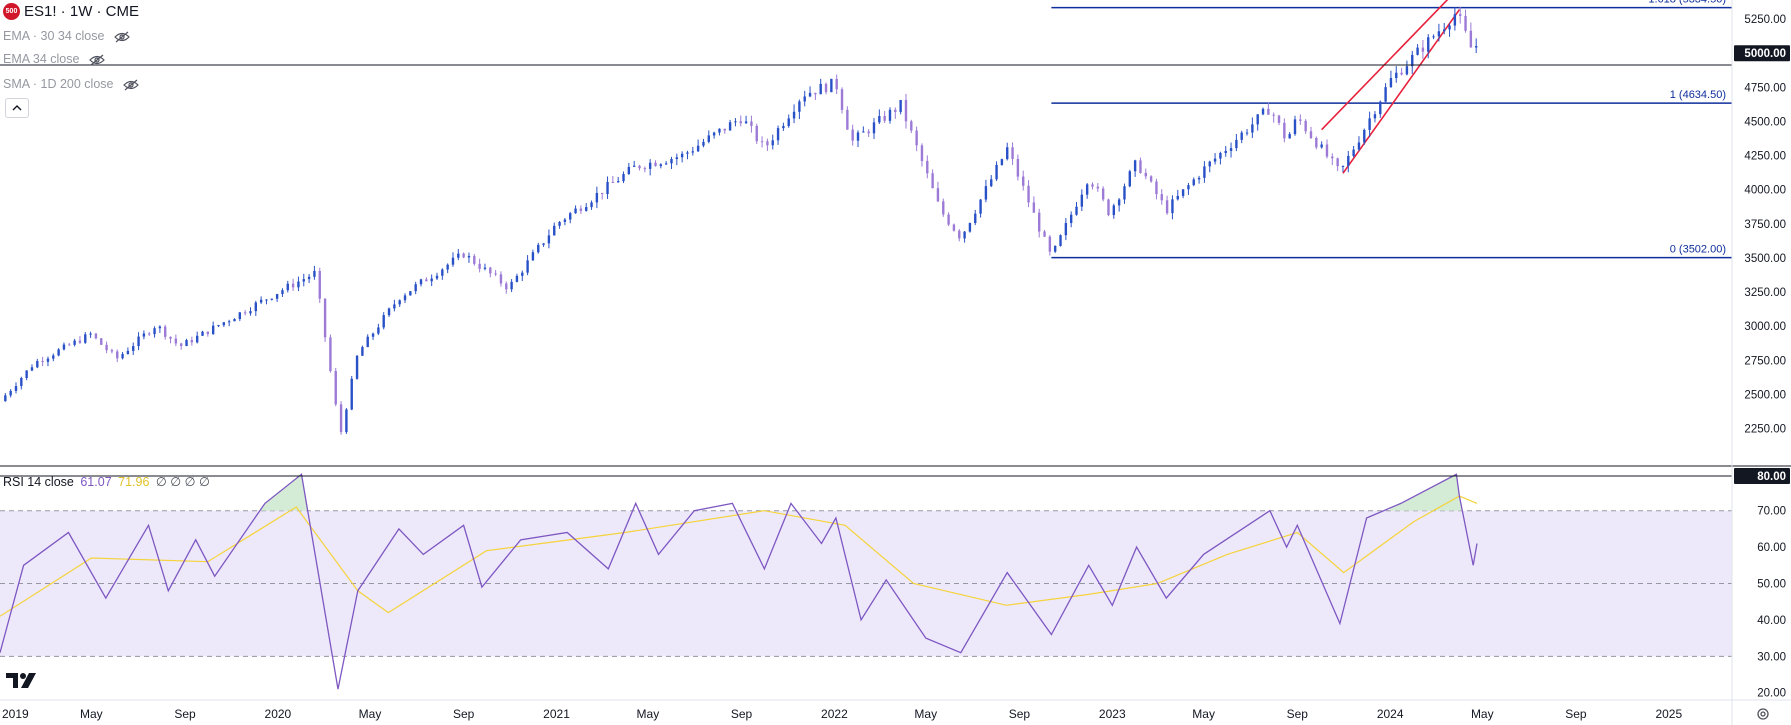 This screenshot has width=1791, height=725. I want to click on rsi-legend: RSI 14 close 61.07 71.96 ∅ ∅ ∅ ∅, so click(106, 482).